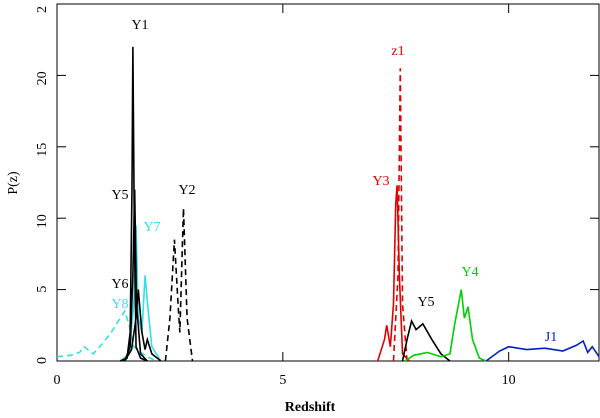 The width and height of the screenshot is (600, 418). What do you see at coordinates (119, 304) in the screenshot?
I see `curve-label: Y8` at bounding box center [119, 304].